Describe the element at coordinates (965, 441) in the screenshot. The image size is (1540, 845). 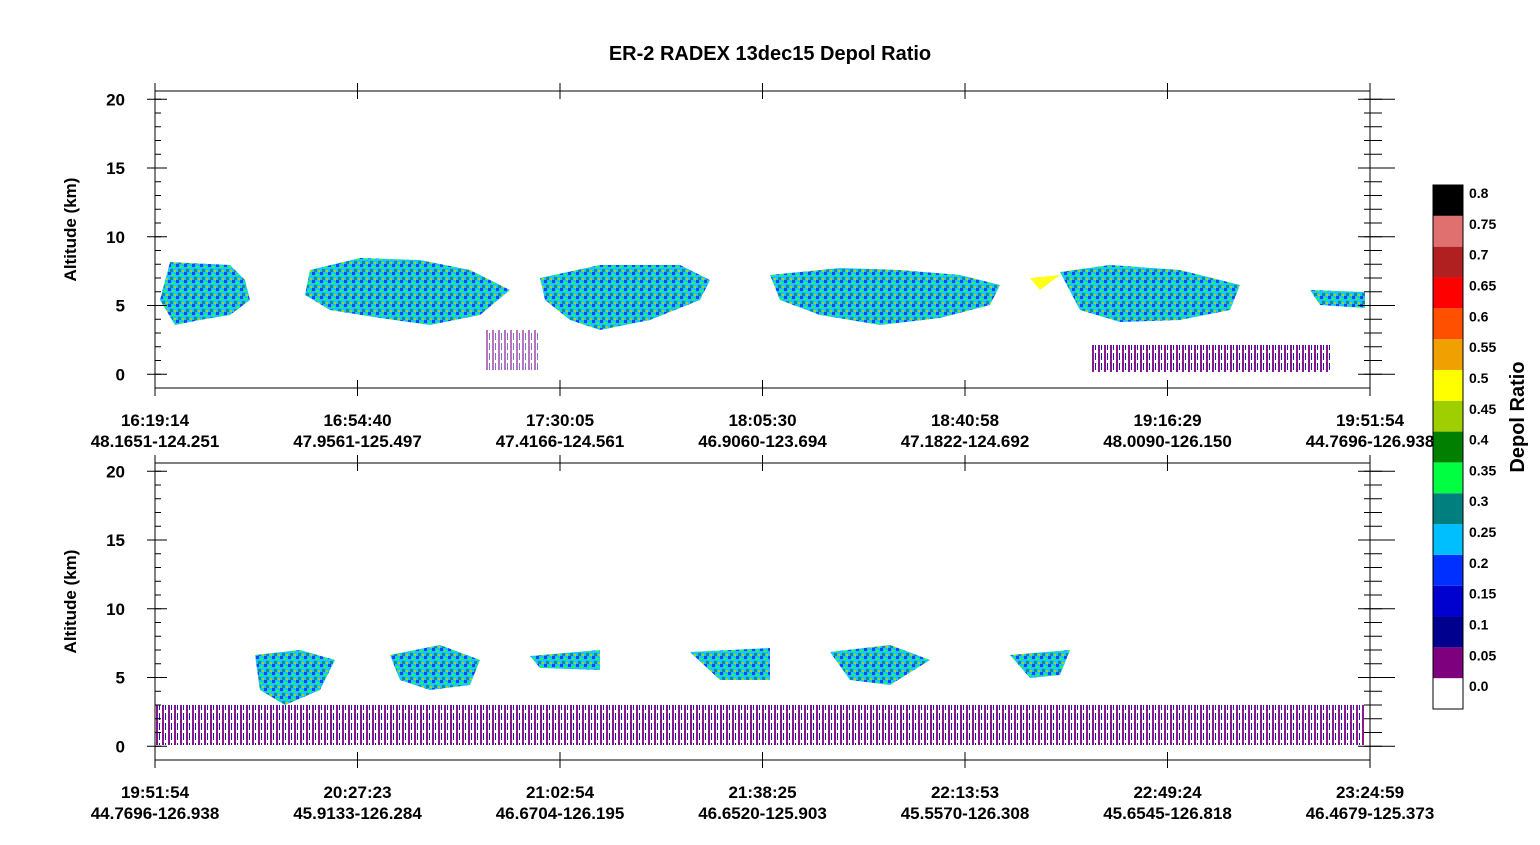
I see `x-tick-location: 47.1822-124.692` at that location.